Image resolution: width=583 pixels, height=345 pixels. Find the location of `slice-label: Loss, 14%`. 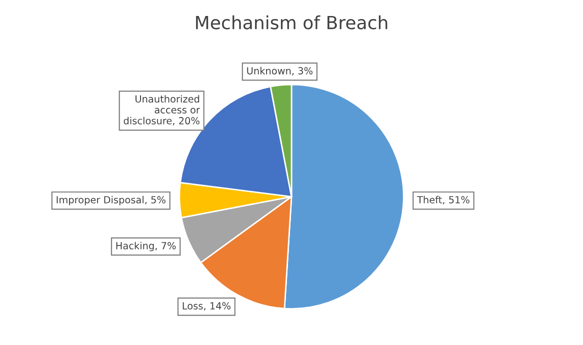

slice-label: Loss, 14% is located at coordinates (206, 306).